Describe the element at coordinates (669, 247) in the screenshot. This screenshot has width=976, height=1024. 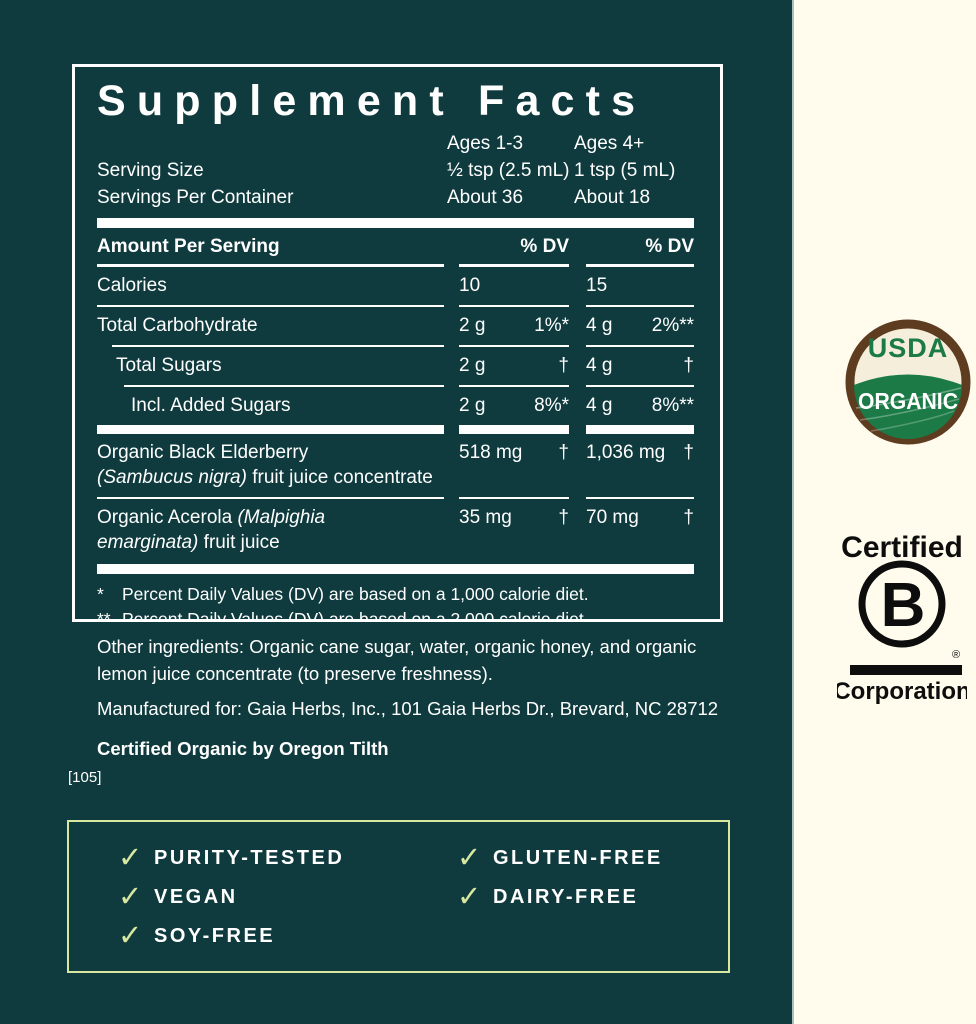
I see `dv-header-2: % DV` at that location.